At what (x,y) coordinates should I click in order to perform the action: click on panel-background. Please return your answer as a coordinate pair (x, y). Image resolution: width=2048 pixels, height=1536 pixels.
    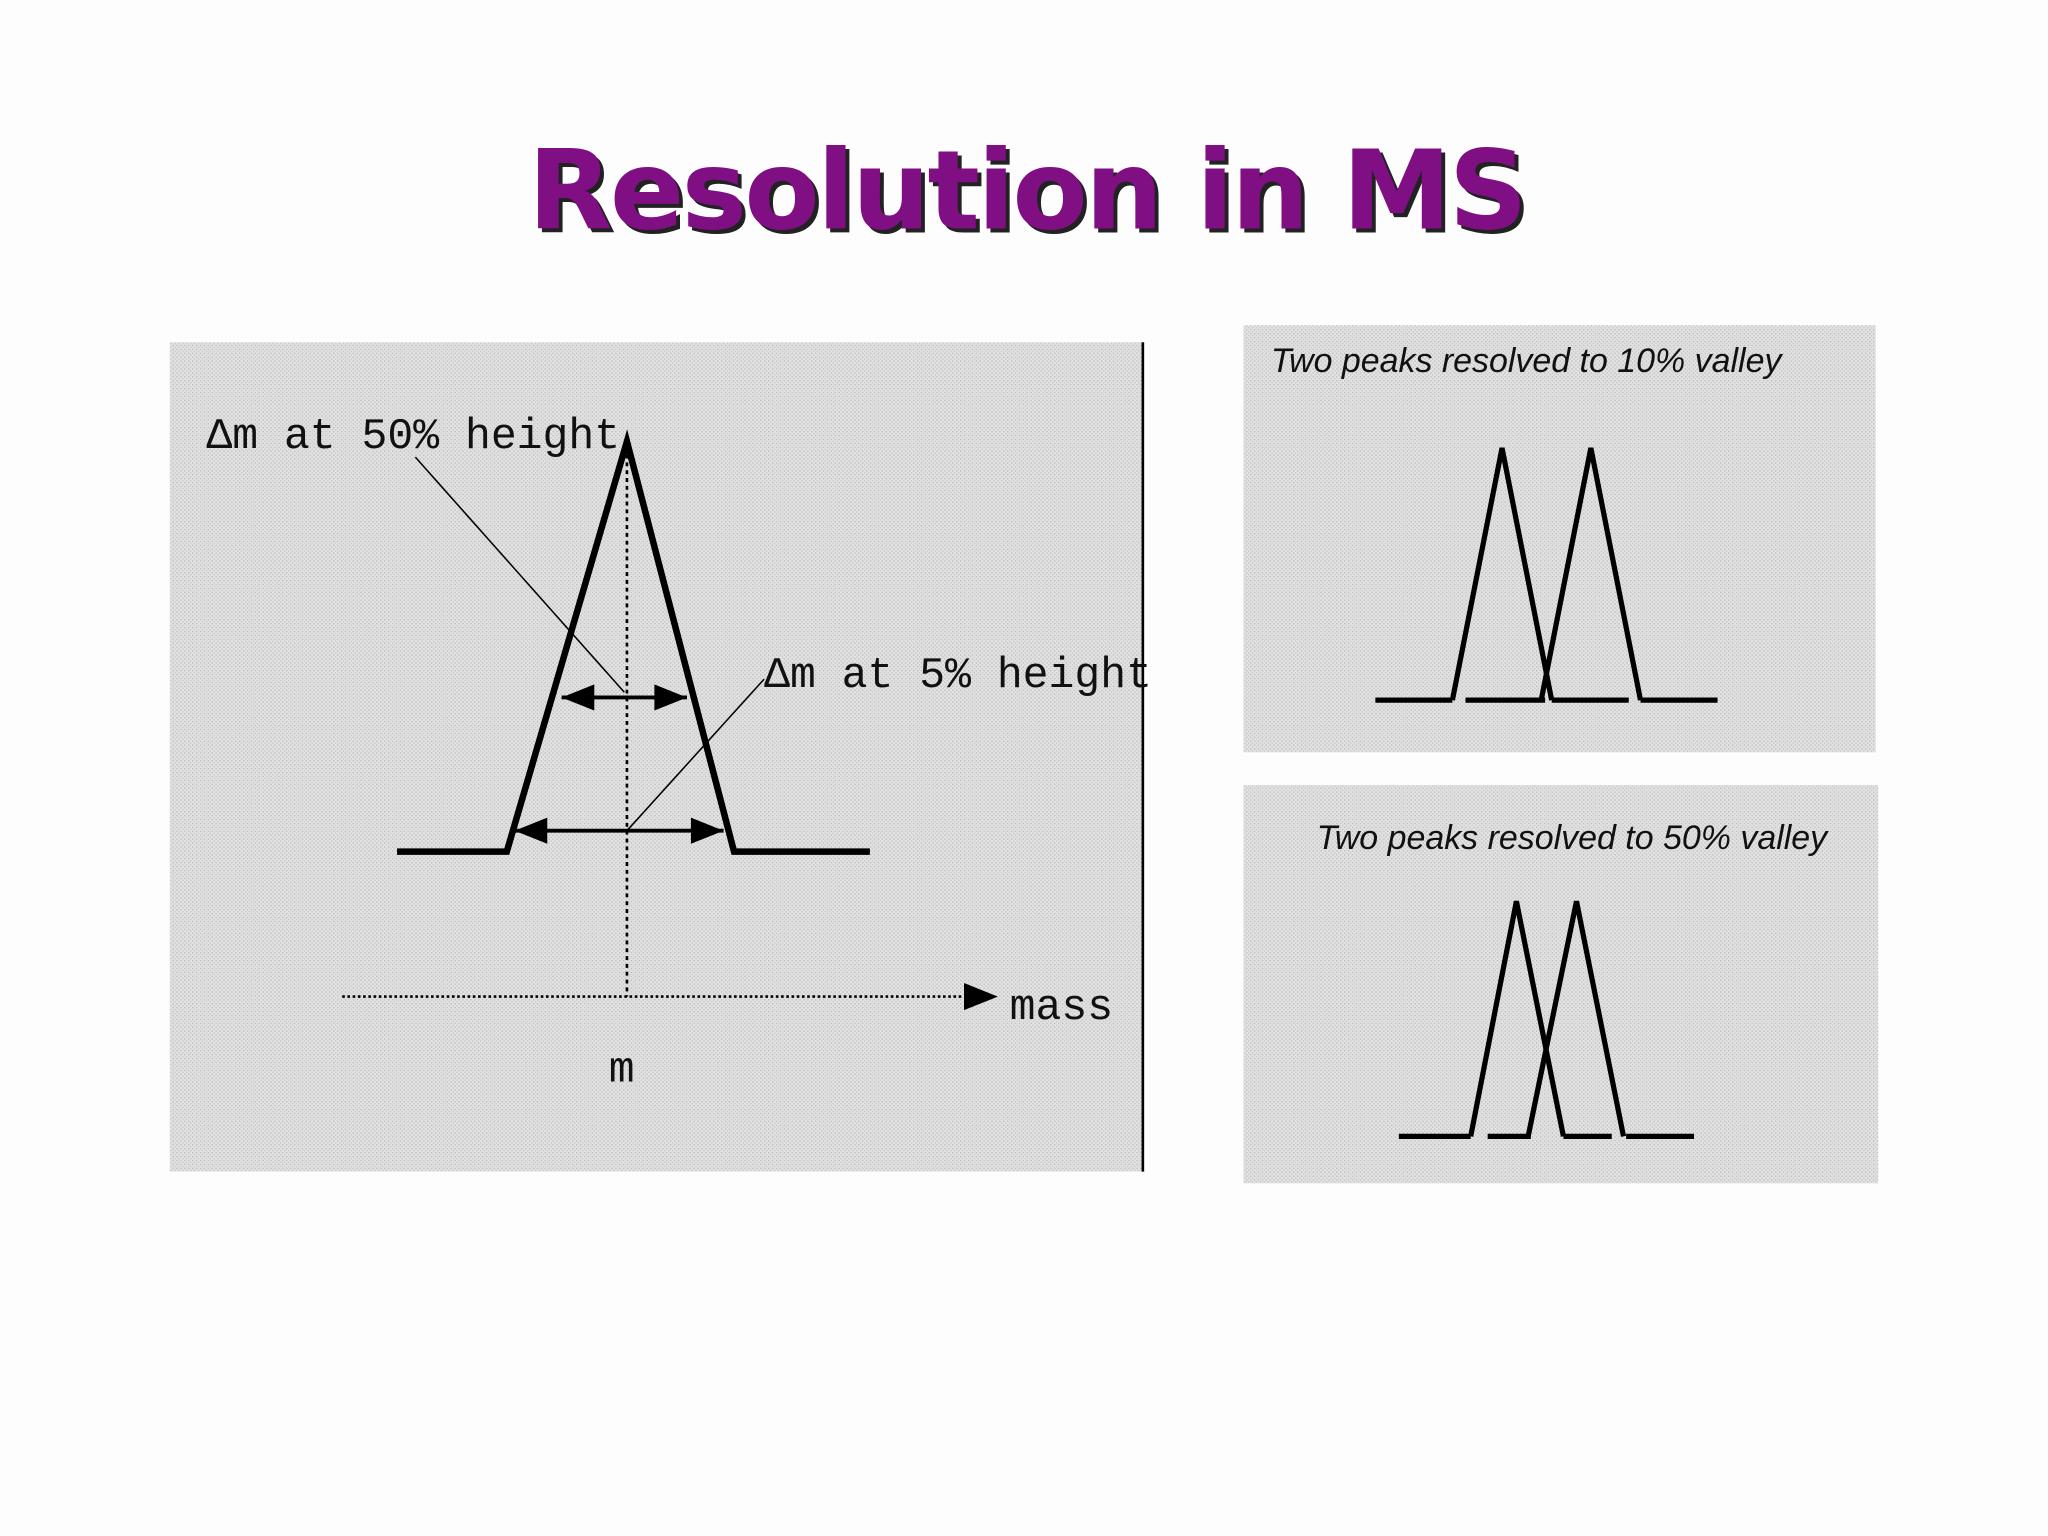
    Looking at the image, I should click on (1559, 539).